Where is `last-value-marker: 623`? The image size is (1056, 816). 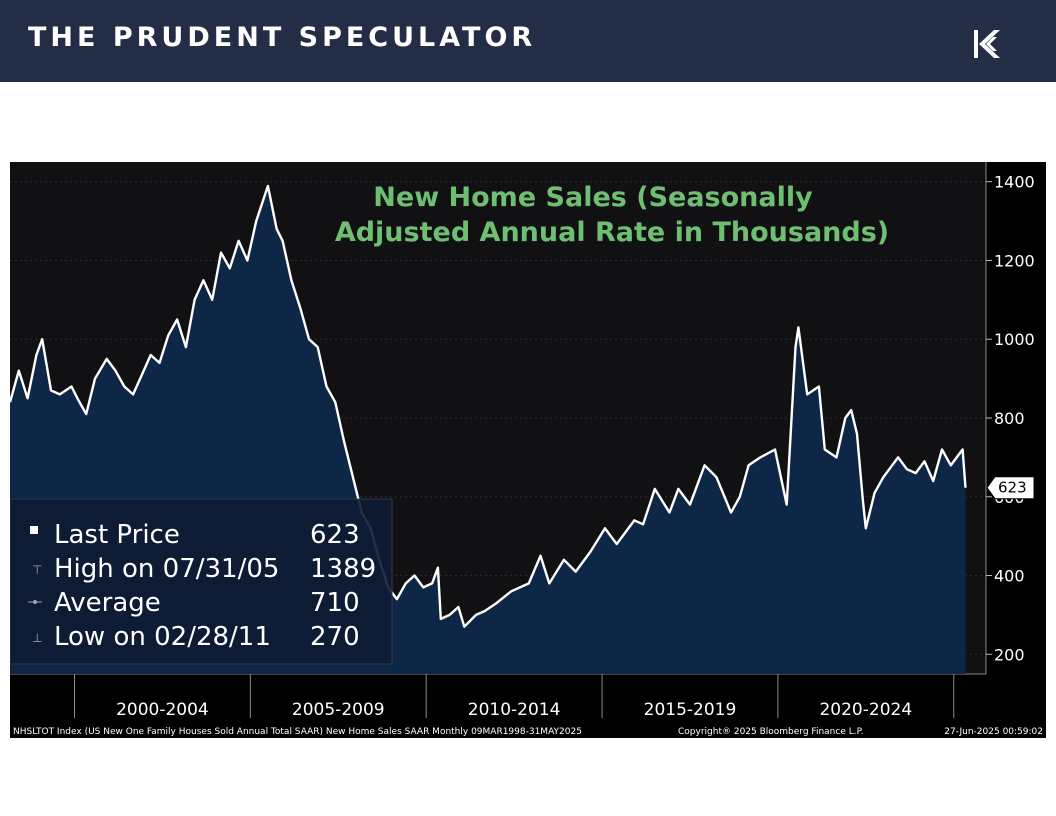
last-value-marker: 623 is located at coordinates (1010, 488).